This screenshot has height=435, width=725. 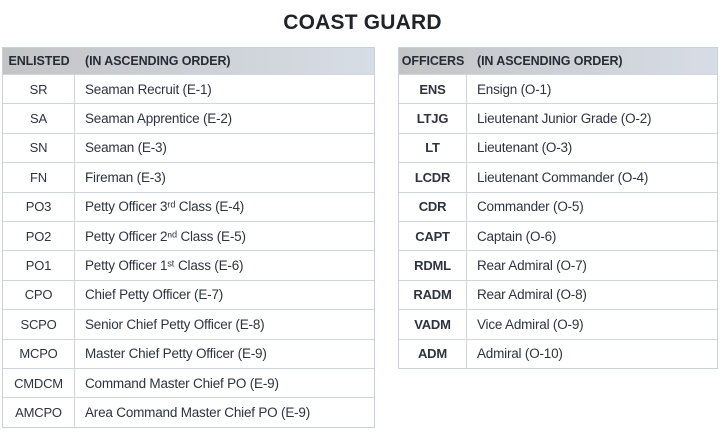 What do you see at coordinates (164, 266) in the screenshot?
I see `rank-desc: Petty Officer 1ˢᵗ Class (E-6)` at bounding box center [164, 266].